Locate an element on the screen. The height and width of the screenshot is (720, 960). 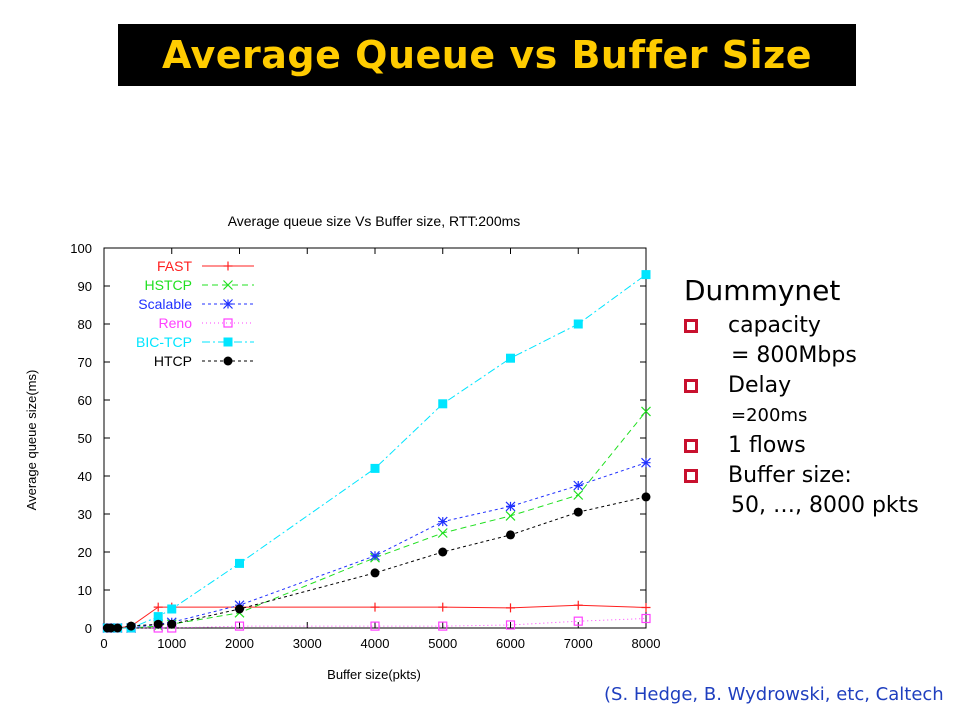
x-tick-label: 0 is located at coordinates (103, 643).